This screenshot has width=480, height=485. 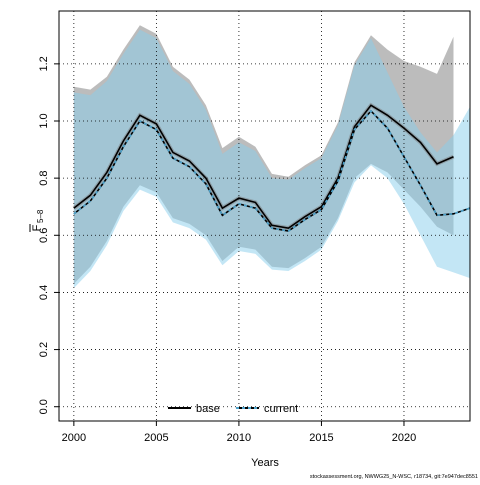 What do you see at coordinates (265, 463) in the screenshot?
I see `x-axis-label: Years` at bounding box center [265, 463].